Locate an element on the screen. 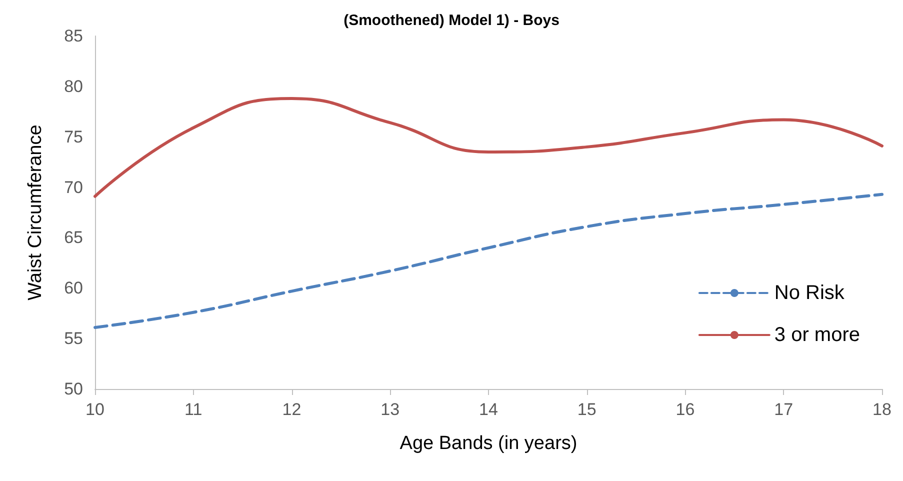 The width and height of the screenshot is (903, 481). x-tick-label: 17 is located at coordinates (784, 409).